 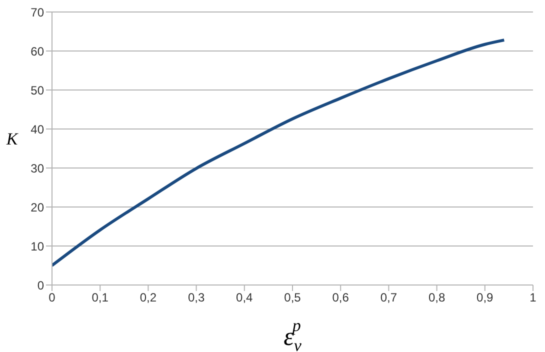 I want to click on x-tick-label: 1, so click(x=533, y=297).